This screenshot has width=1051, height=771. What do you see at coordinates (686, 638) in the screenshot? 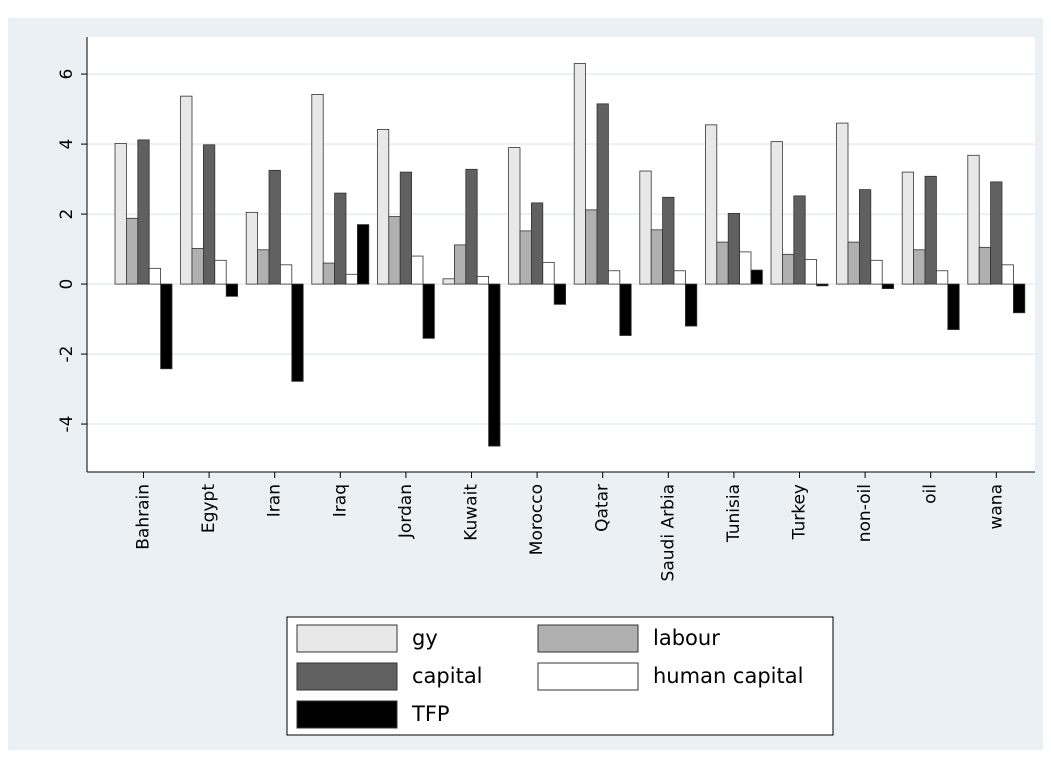
I see `legend-label: labour` at bounding box center [686, 638].